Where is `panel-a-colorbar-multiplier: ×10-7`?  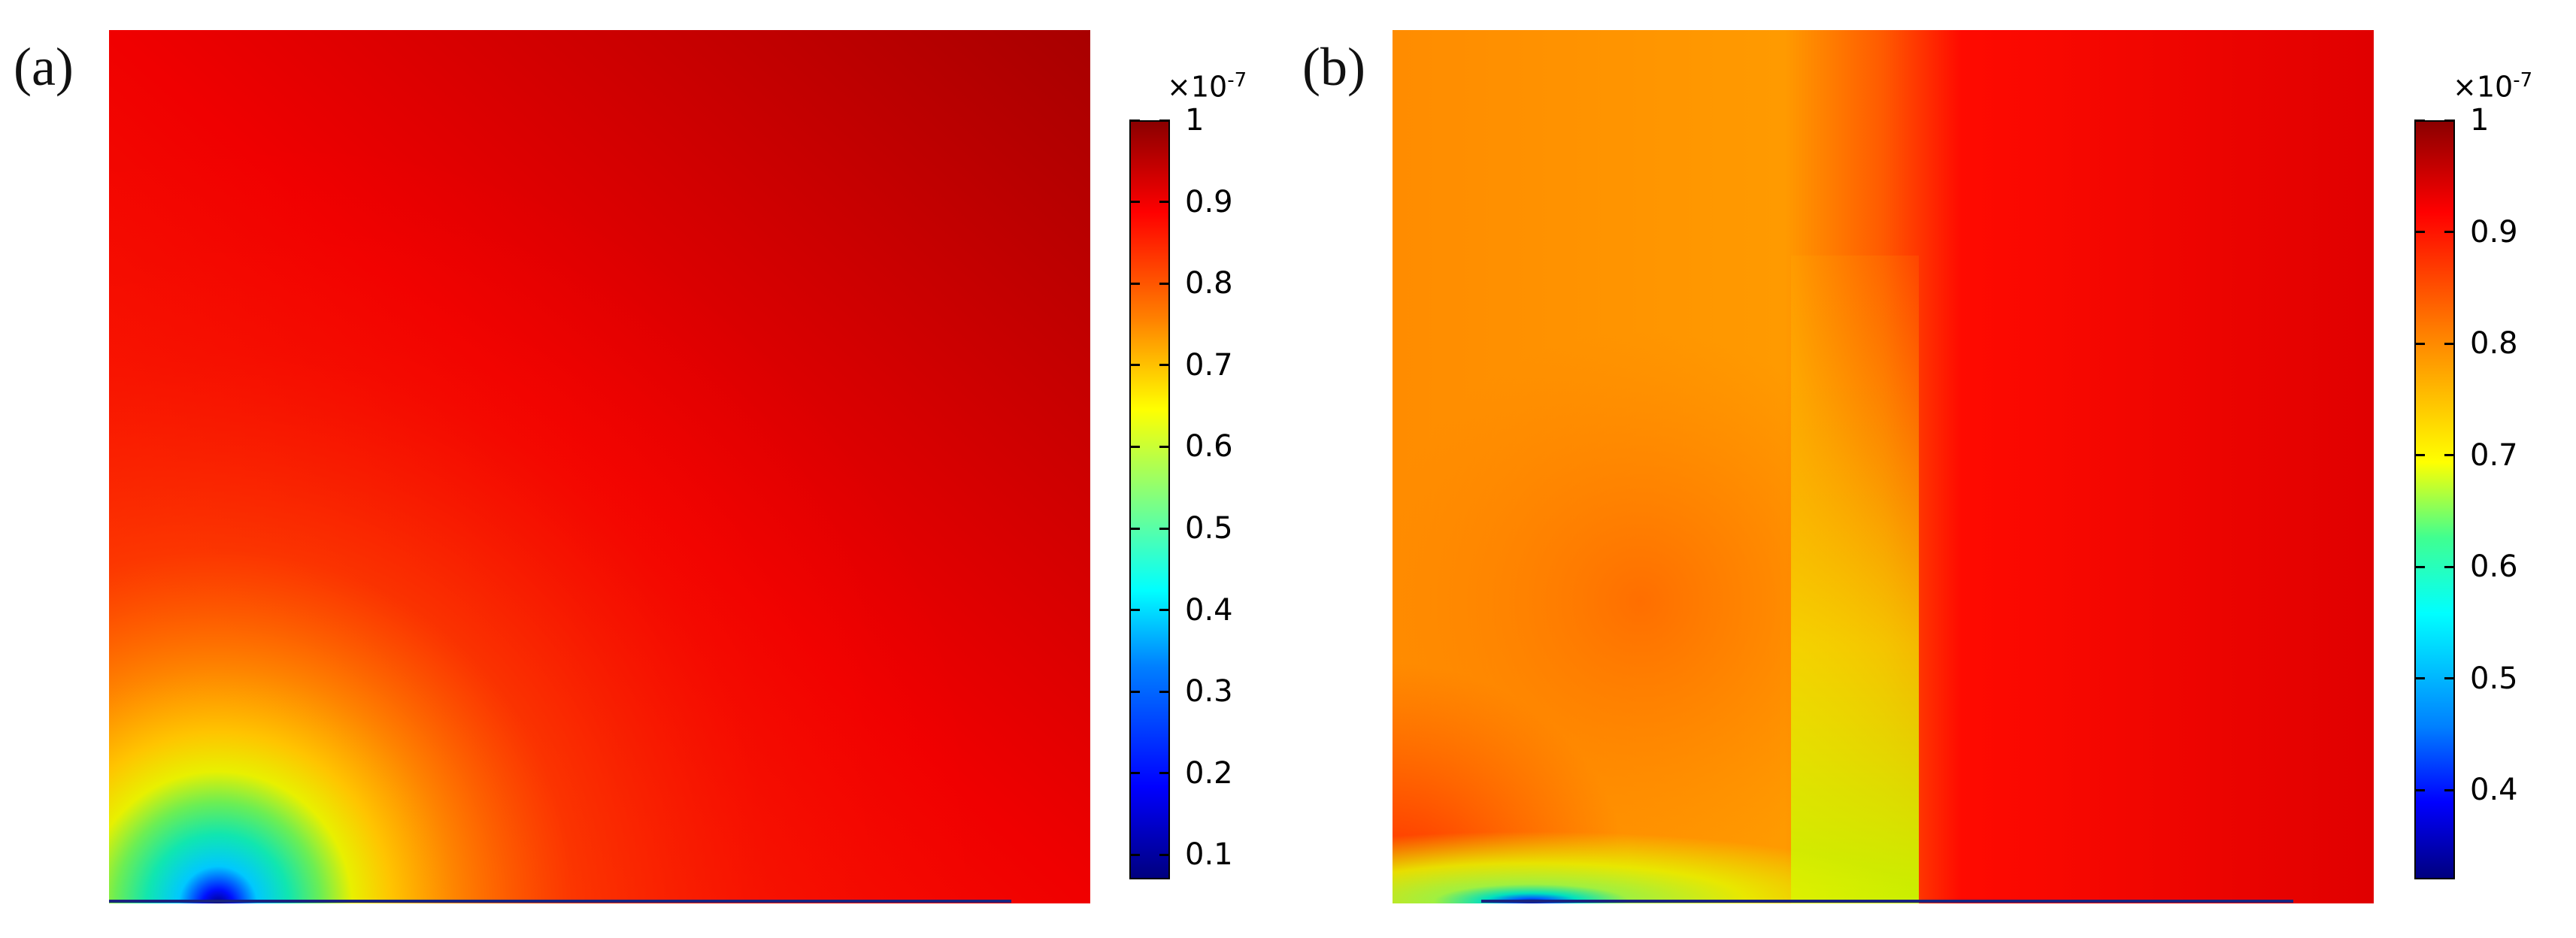
panel-a-colorbar-multiplier: ×10-7 is located at coordinates (1207, 86).